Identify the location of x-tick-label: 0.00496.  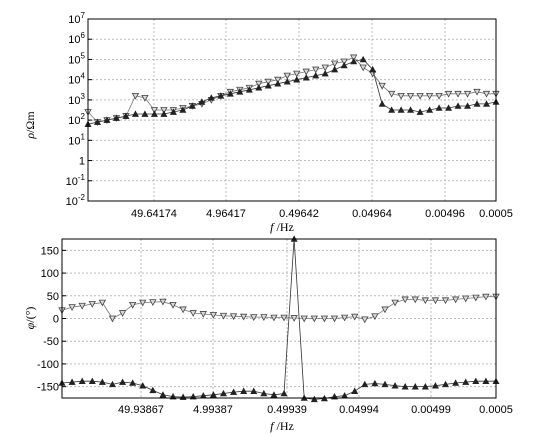
(445, 214).